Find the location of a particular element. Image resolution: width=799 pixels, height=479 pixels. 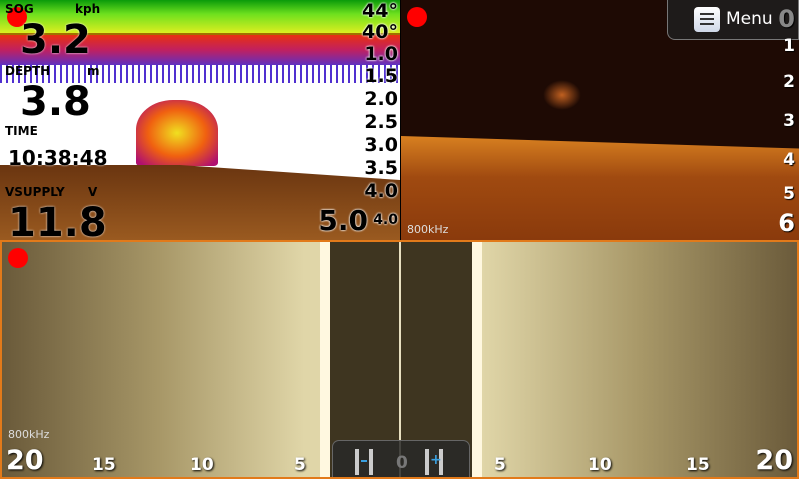

depth-tick: 5 is located at coordinates (789, 194).